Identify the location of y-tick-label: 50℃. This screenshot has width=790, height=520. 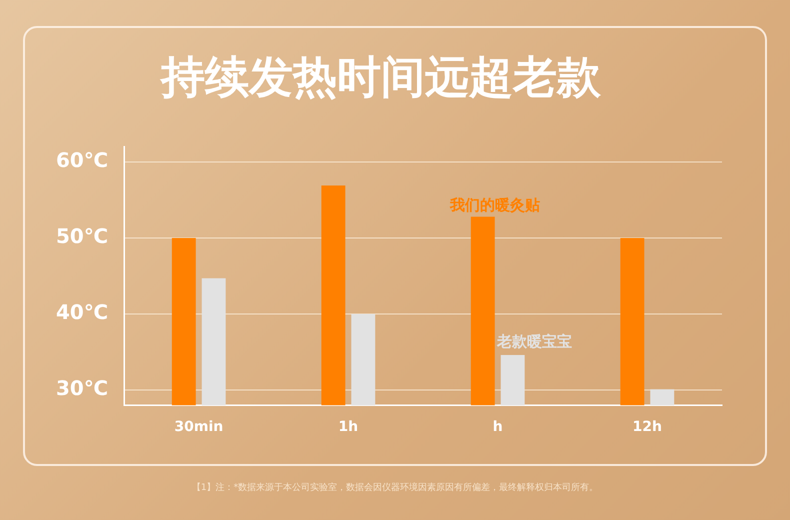
(82, 236).